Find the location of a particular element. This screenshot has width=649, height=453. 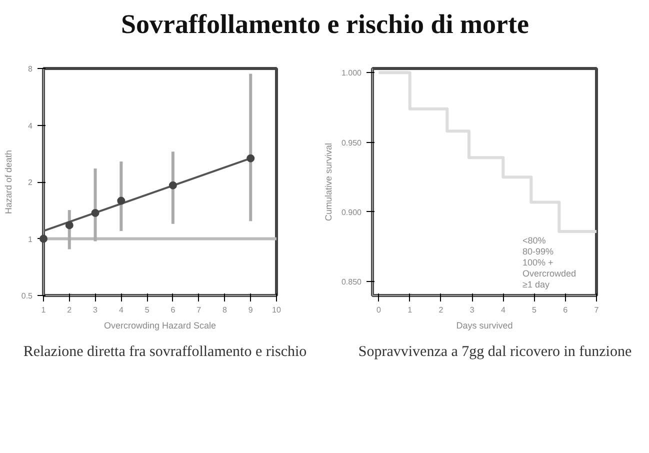

chart-title: Sovraffollamento e rischio di morte is located at coordinates (325, 24).